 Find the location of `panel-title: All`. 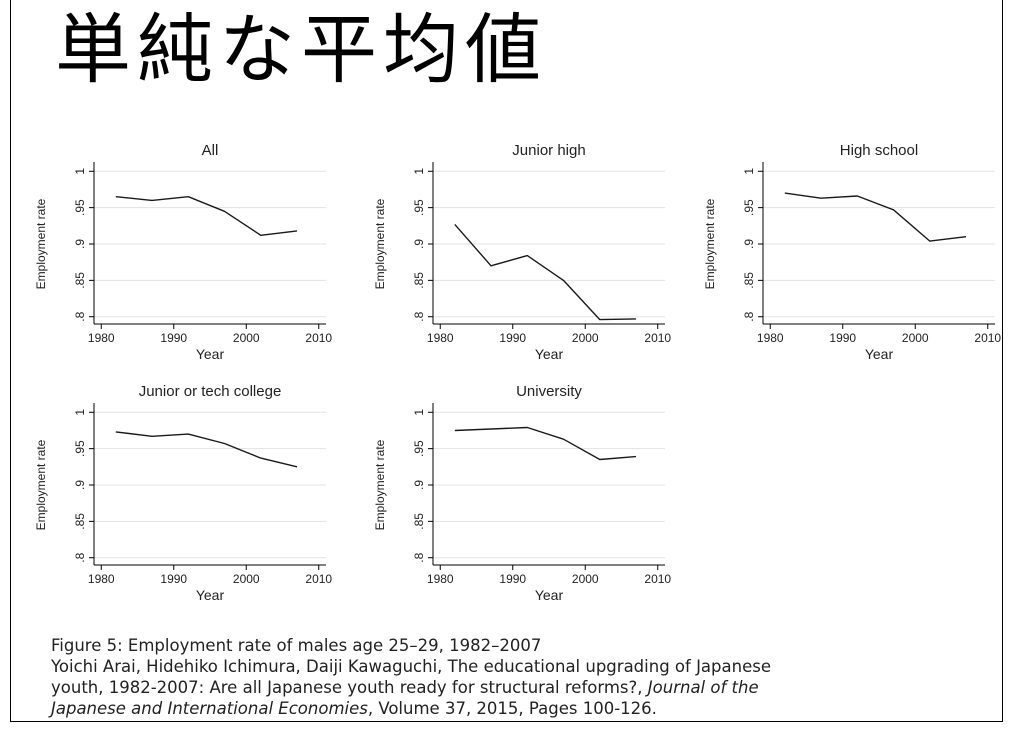

panel-title: All is located at coordinates (210, 150).